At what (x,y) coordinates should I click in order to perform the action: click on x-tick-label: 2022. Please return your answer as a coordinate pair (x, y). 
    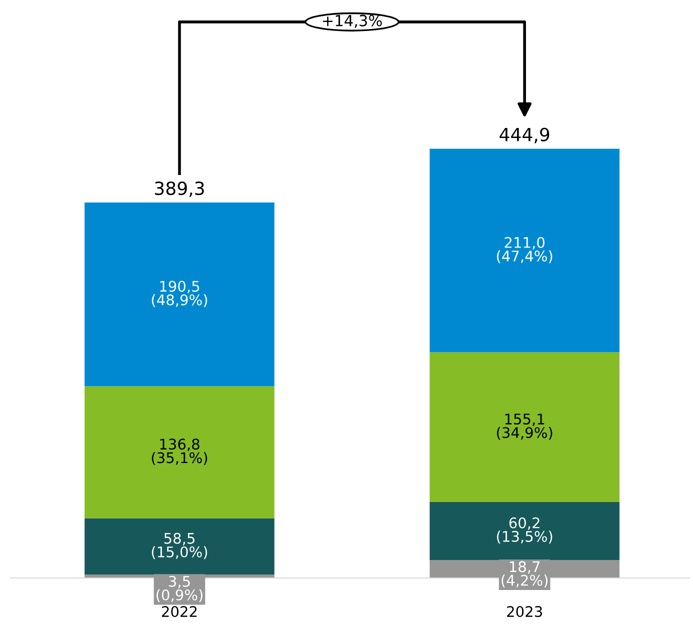
    Looking at the image, I should click on (179, 612).